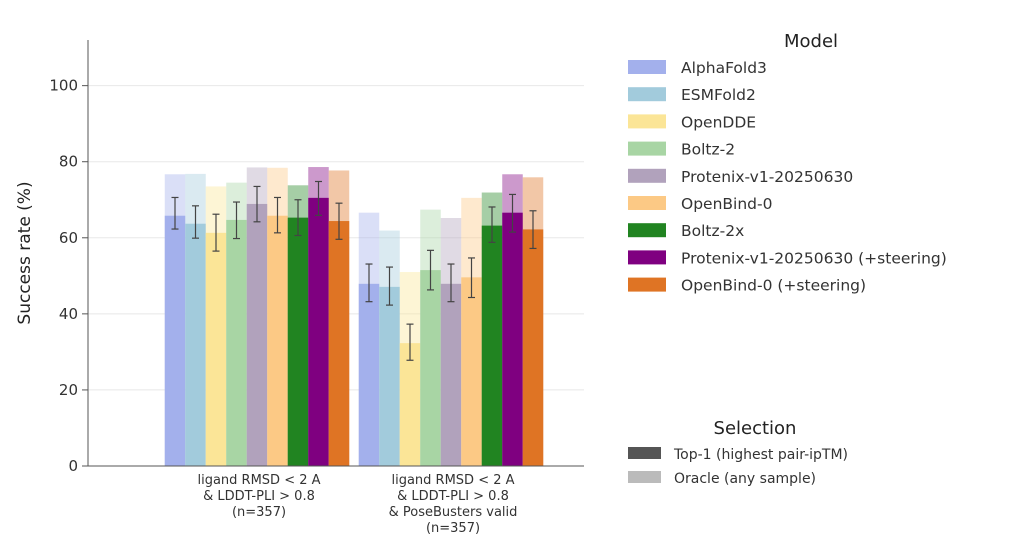 The image size is (1024, 552). Describe the element at coordinates (767, 177) in the screenshot. I see `legend-label: Protenix-v1-20250630` at that location.